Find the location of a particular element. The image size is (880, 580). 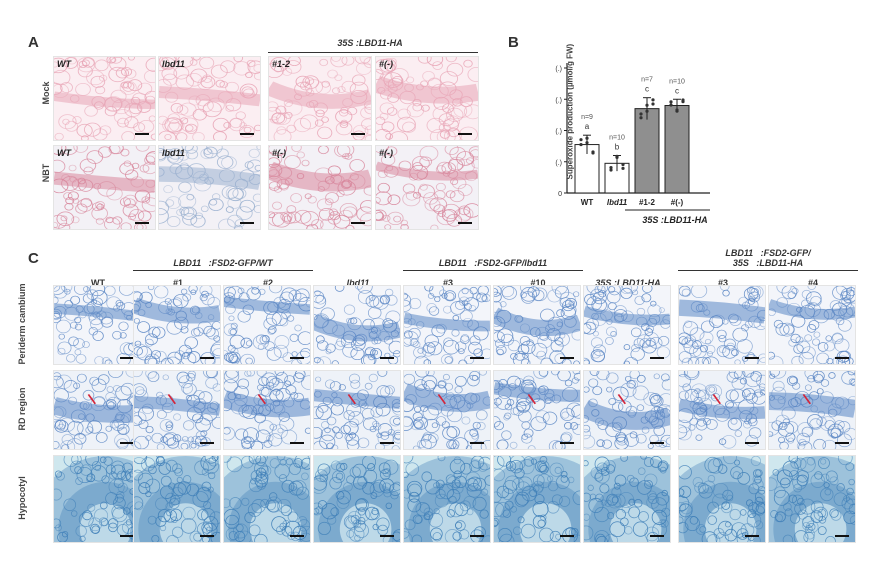

n-label: n=7 is located at coordinates (647, 80).